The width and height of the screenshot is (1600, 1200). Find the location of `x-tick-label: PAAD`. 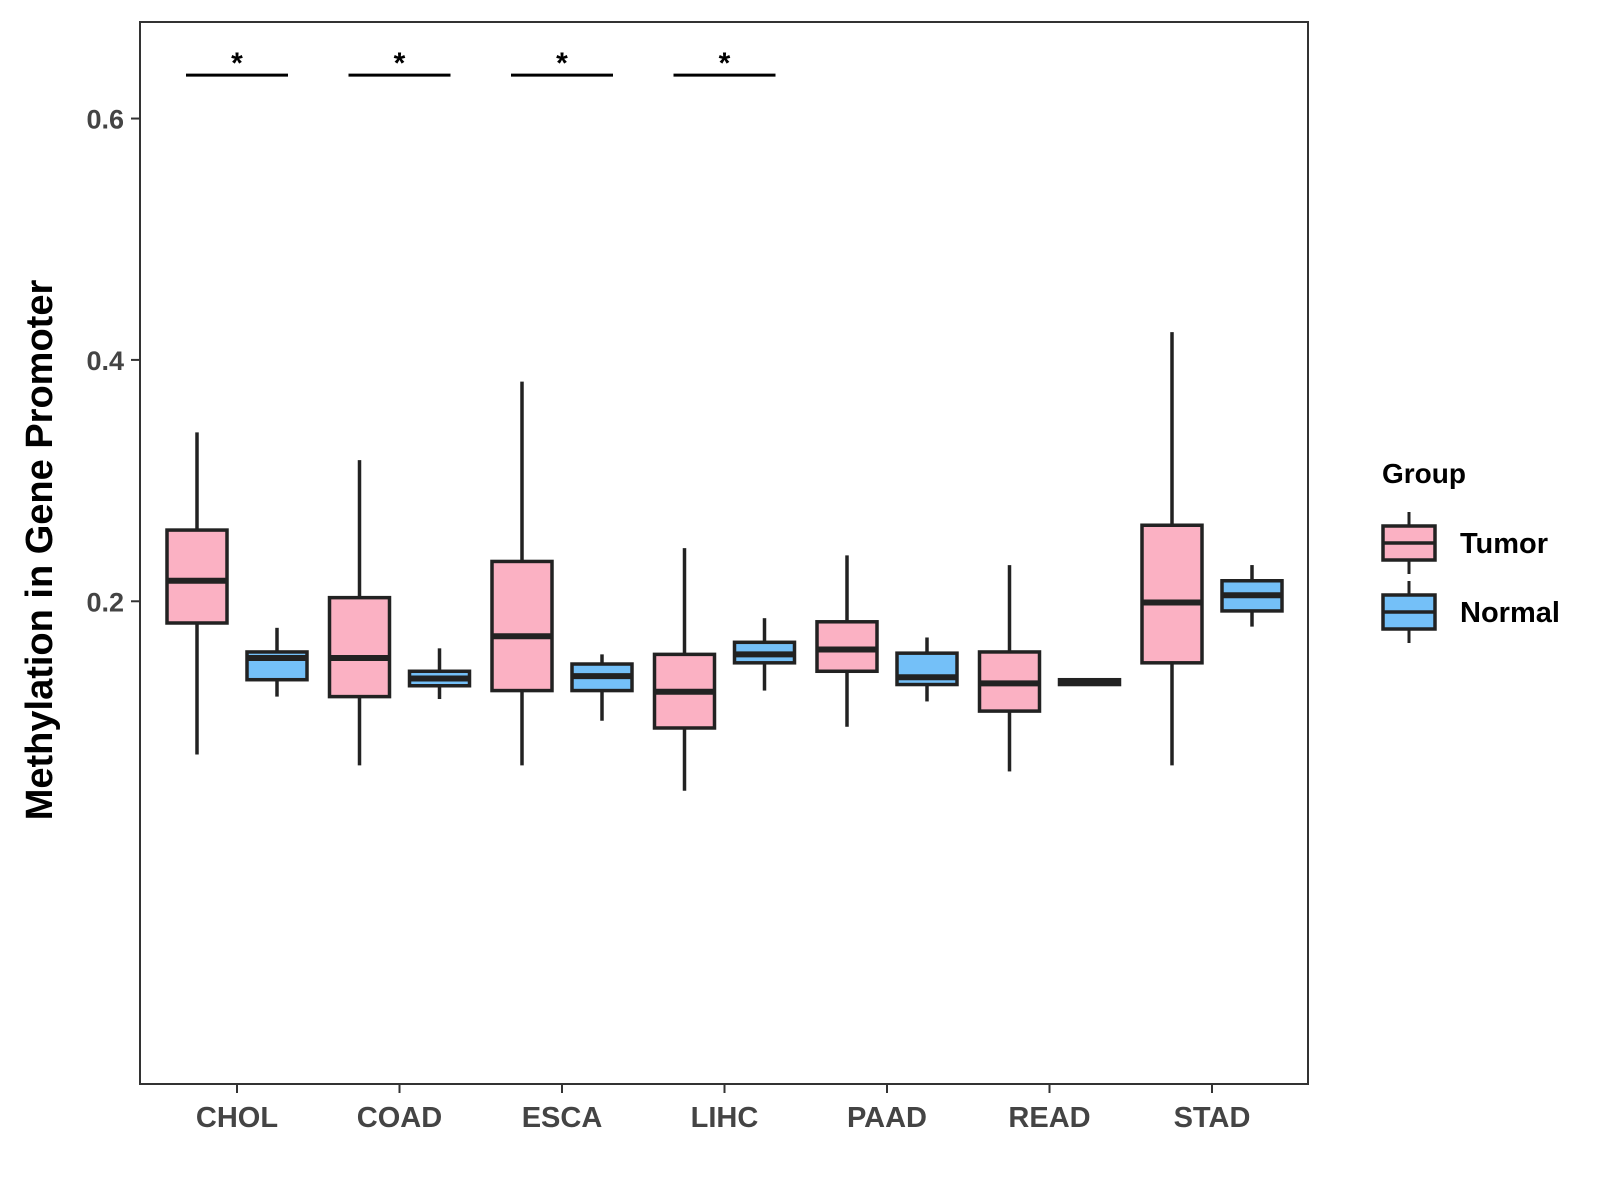

x-tick-label: PAAD is located at coordinates (887, 1118).